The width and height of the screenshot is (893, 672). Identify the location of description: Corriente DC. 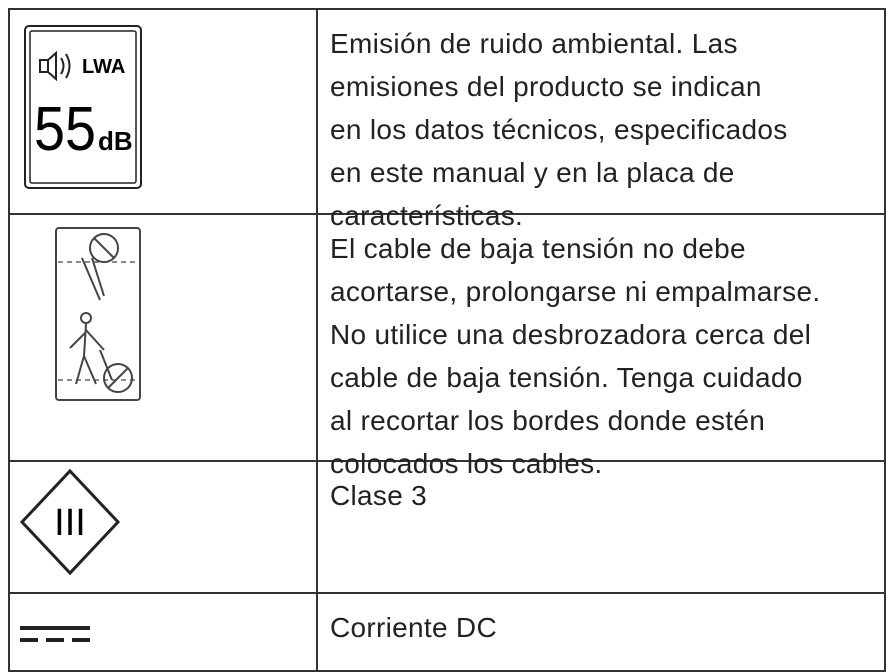
(413, 627).